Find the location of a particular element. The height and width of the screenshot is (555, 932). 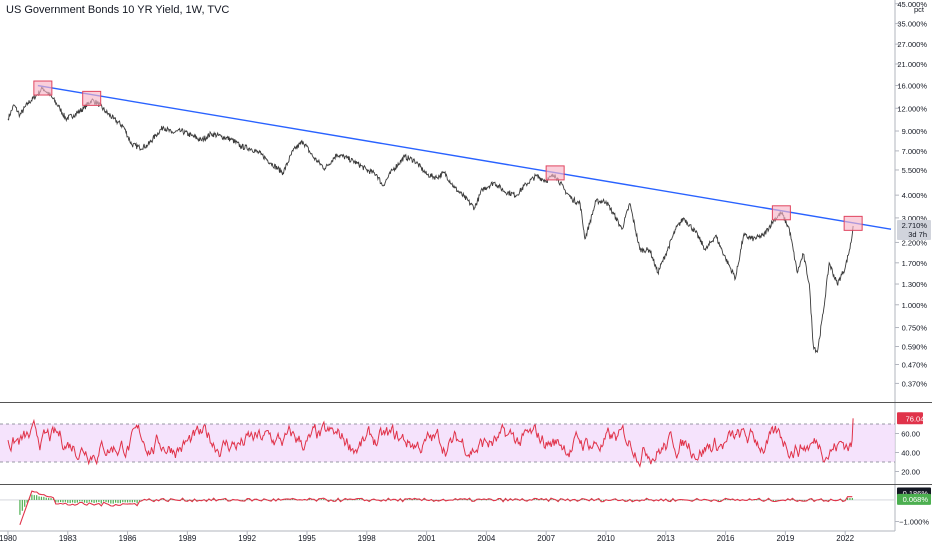

y-tick-label: 12.000% is located at coordinates (912, 108).